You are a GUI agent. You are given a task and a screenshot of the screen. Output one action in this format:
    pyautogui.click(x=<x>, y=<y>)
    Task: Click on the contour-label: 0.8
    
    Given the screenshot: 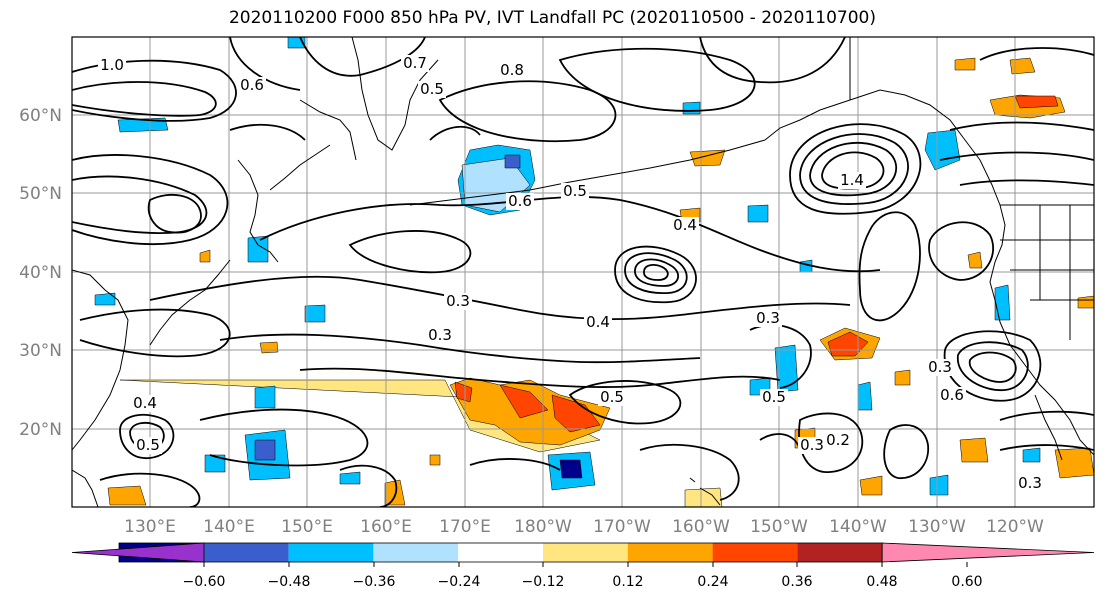 What is the action you would take?
    pyautogui.click(x=512, y=70)
    